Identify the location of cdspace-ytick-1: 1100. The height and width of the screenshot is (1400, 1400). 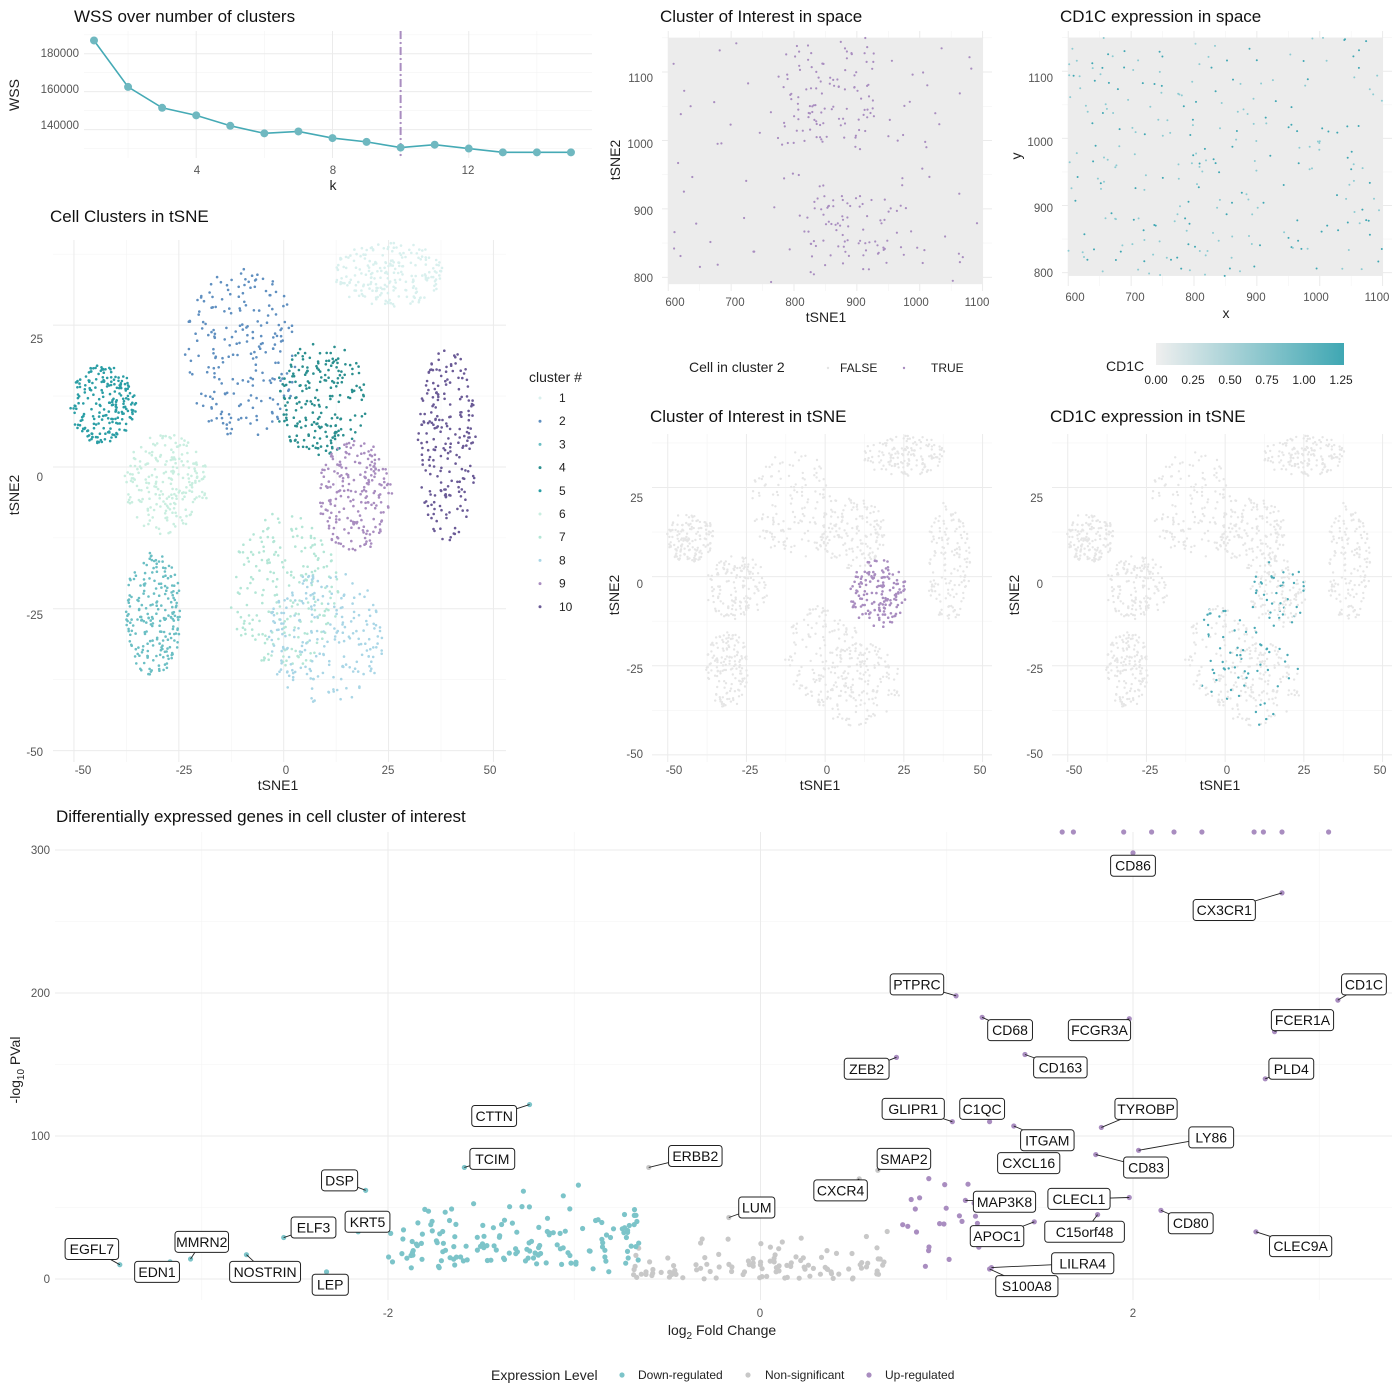
(1040, 79).